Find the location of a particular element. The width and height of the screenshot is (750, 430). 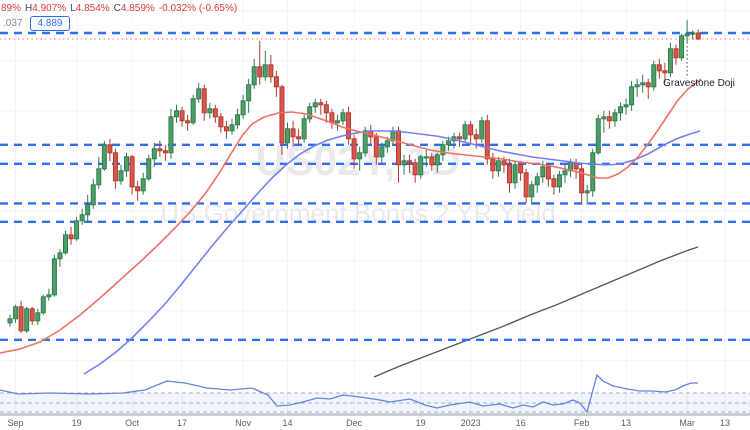

time-axis: Sep 19 Oct 17 Nov 14 Dec 19 2023 16 Feb 13 Mar 13 is located at coordinates (375, 423).